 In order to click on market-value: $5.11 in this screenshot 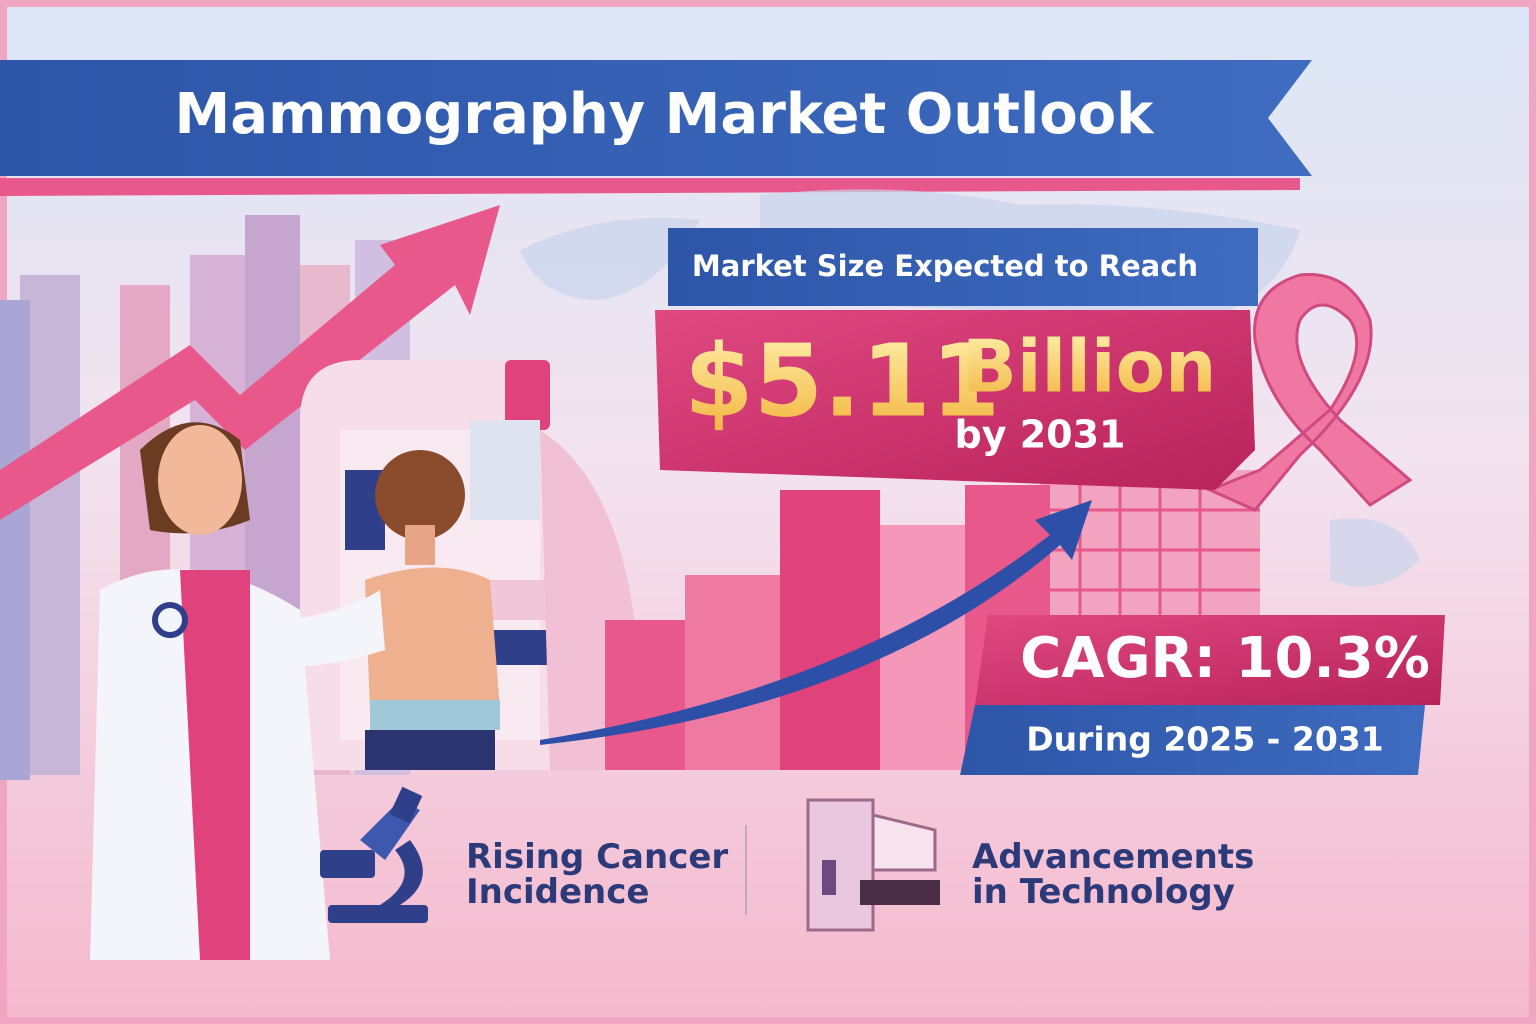, I will do `click(842, 380)`.